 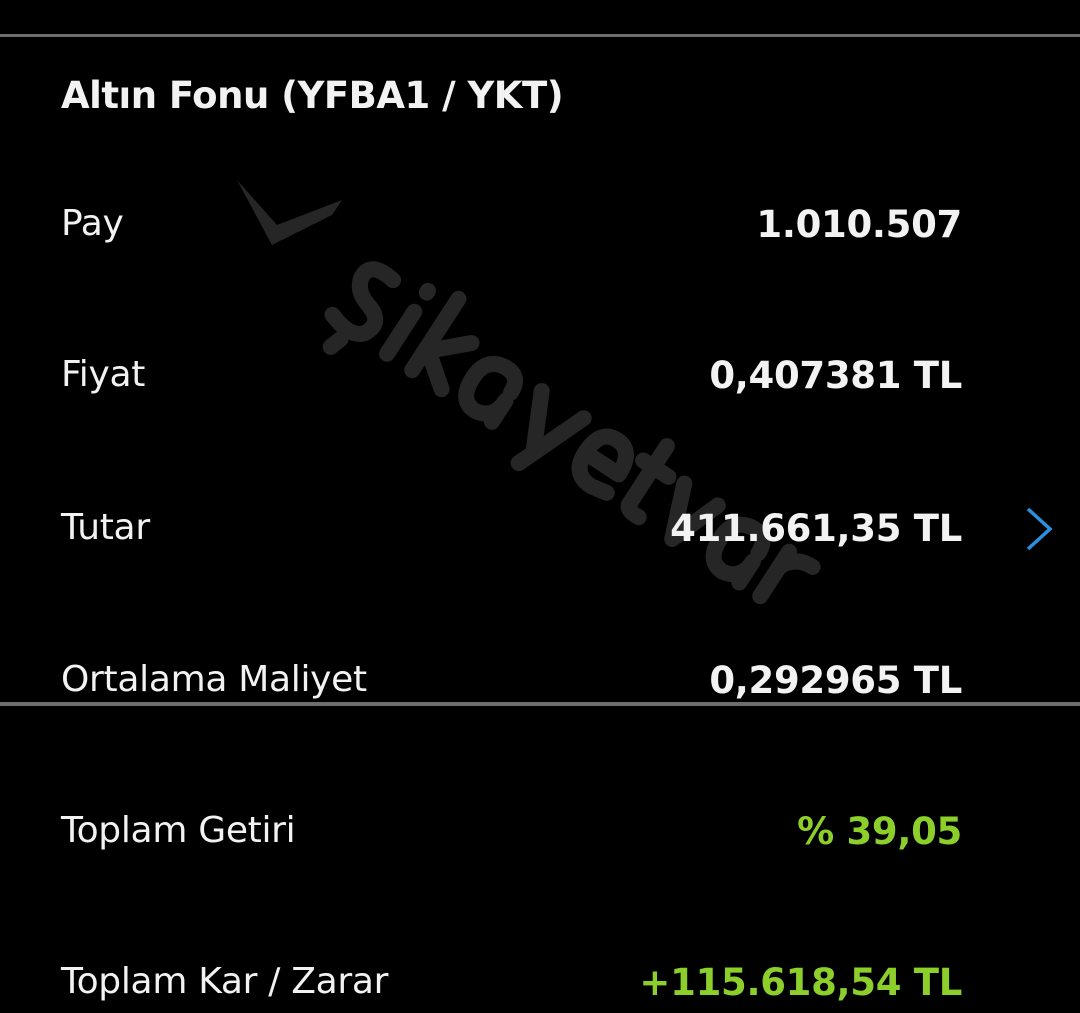 I want to click on row-label: Toplam Getiri, so click(x=178, y=830).